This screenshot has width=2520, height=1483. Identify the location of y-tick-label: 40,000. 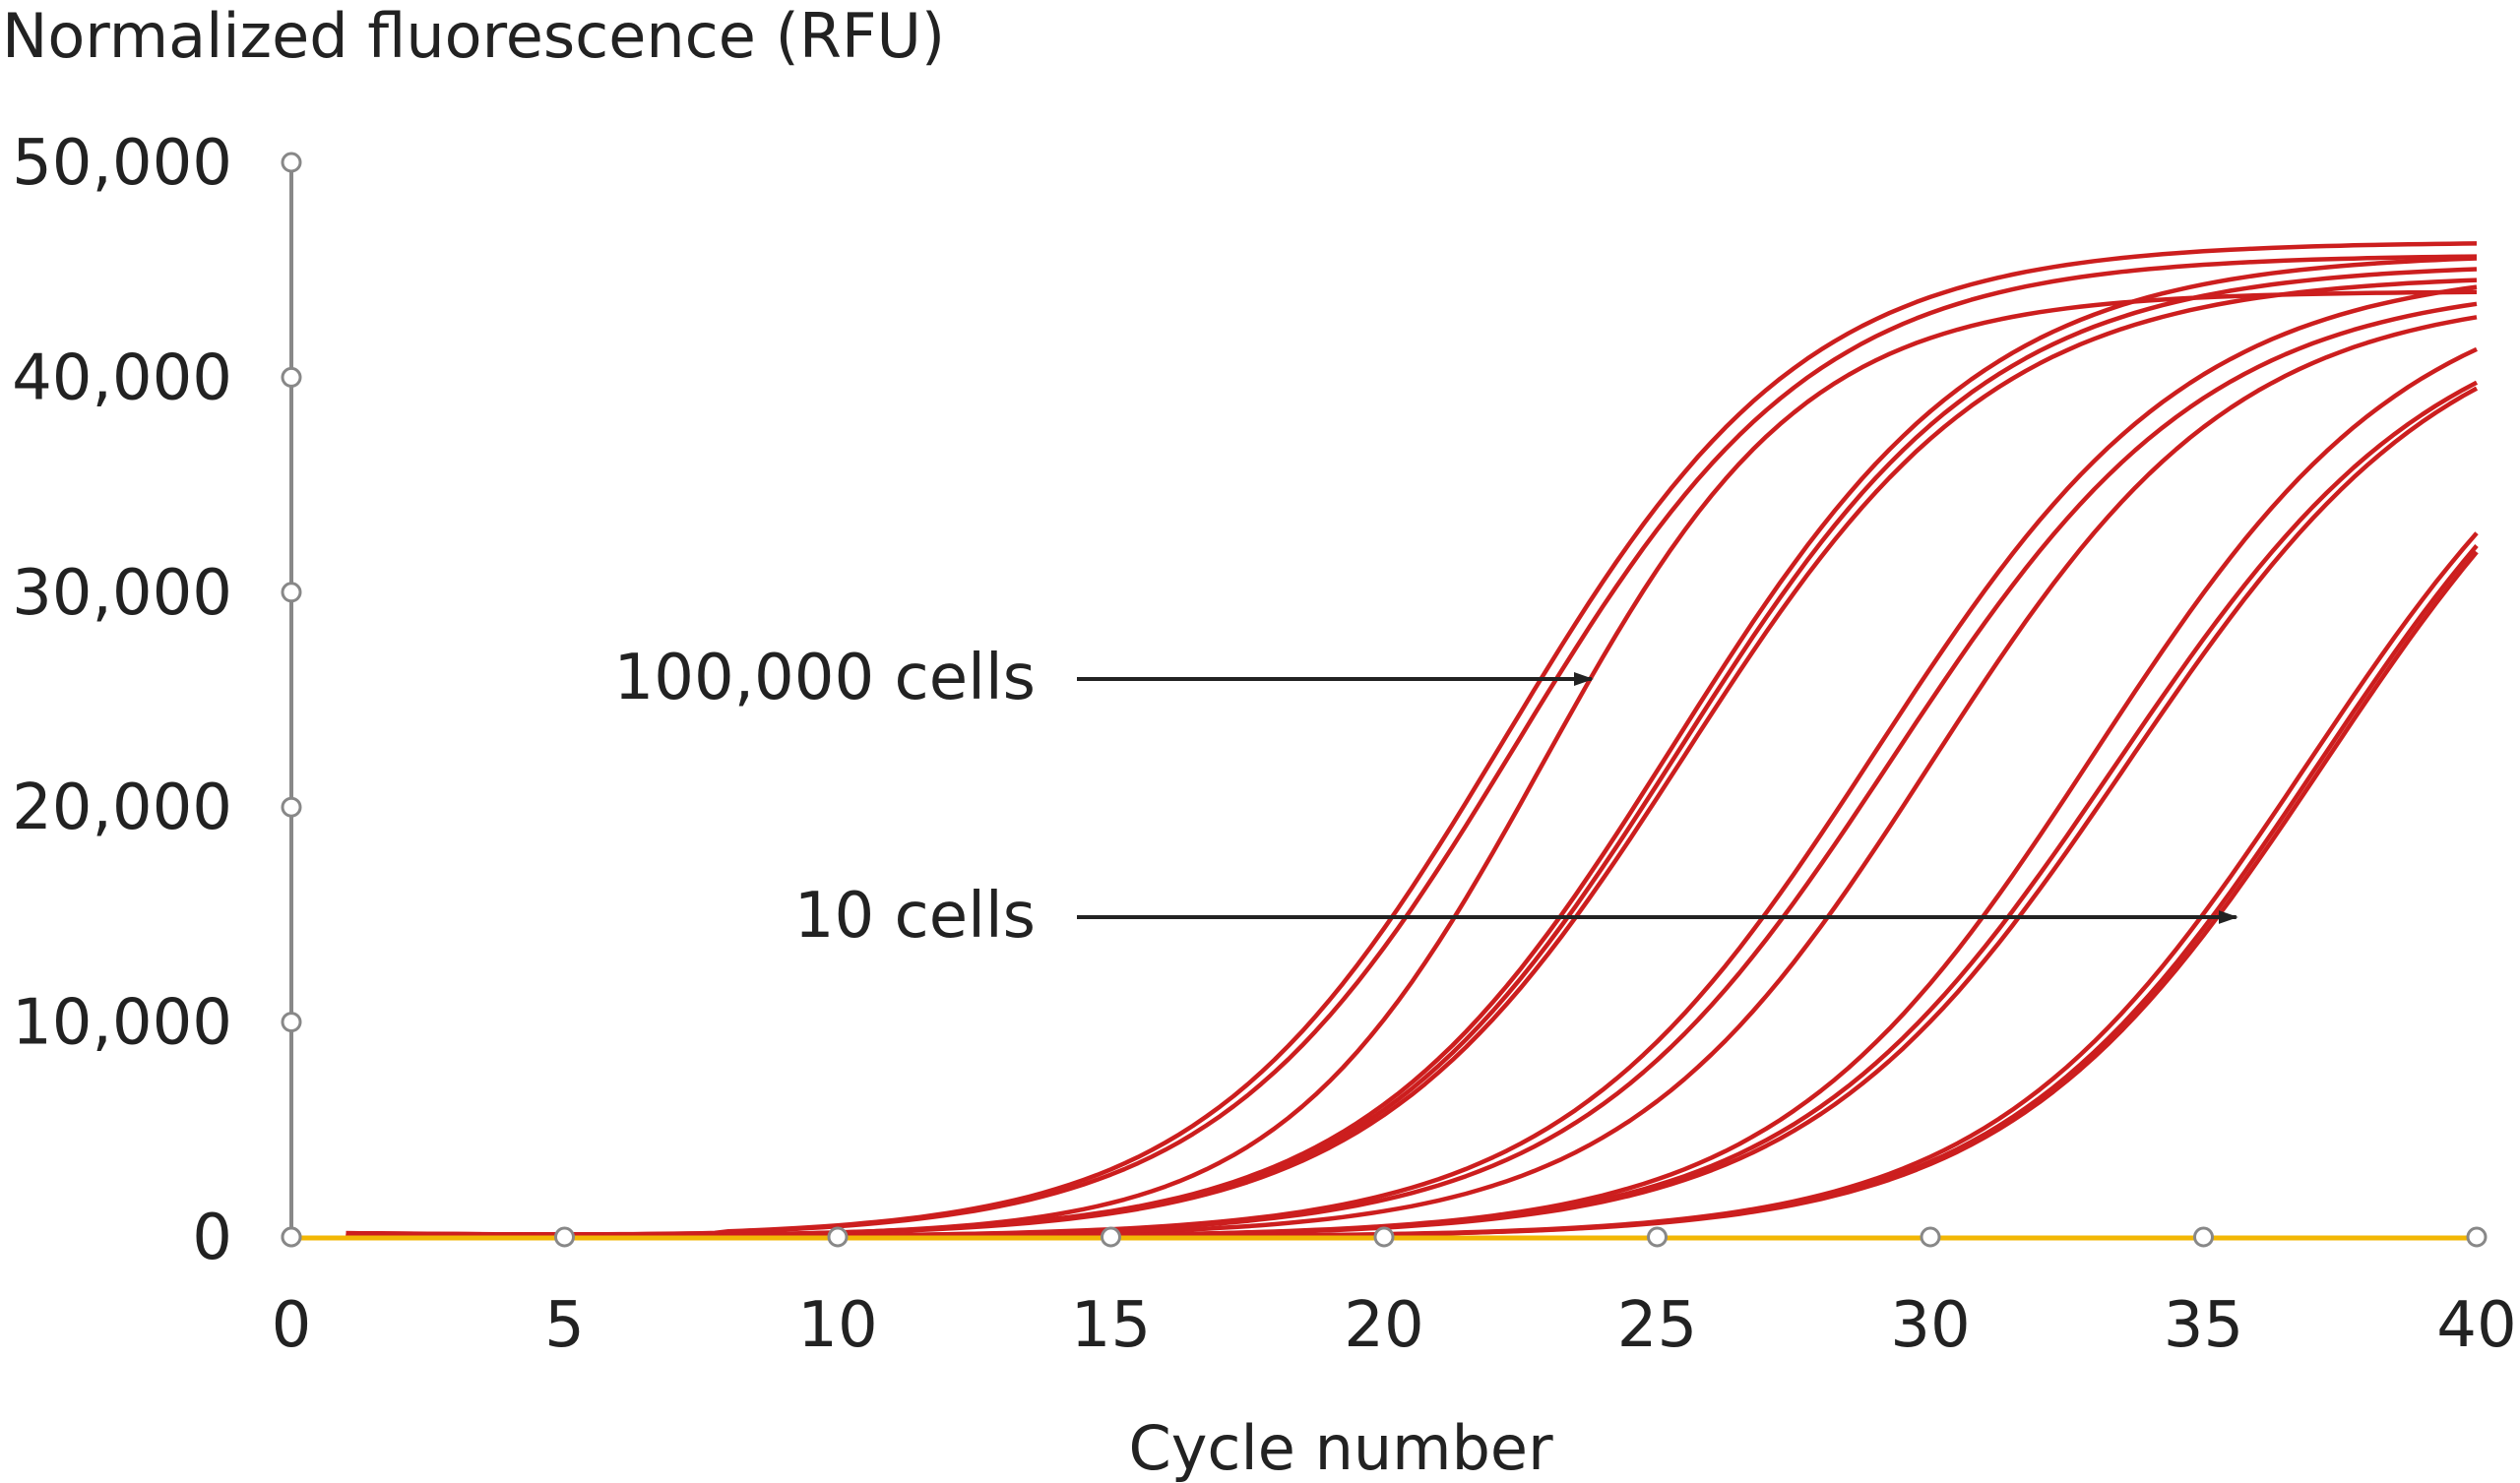
(122, 377).